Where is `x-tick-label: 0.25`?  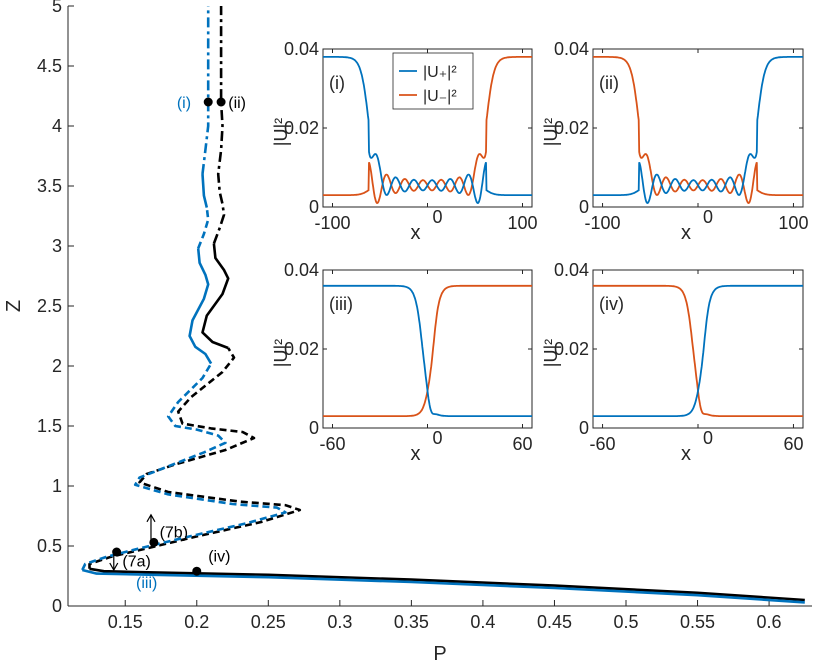
x-tick-label: 0.25 is located at coordinates (268, 622).